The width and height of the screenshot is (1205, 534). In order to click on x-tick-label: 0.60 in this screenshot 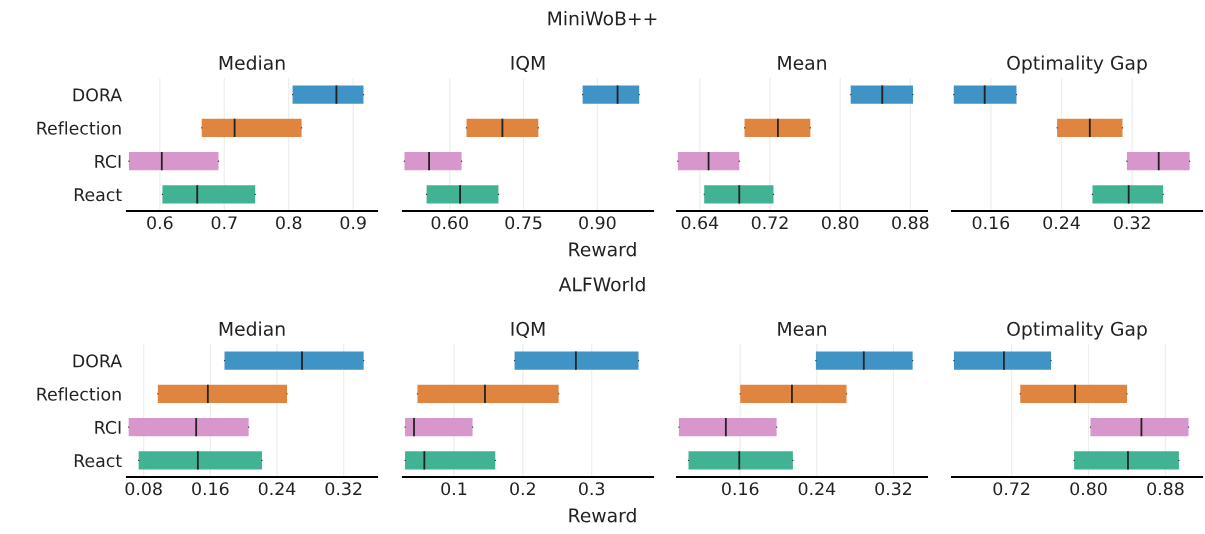, I will do `click(449, 223)`.